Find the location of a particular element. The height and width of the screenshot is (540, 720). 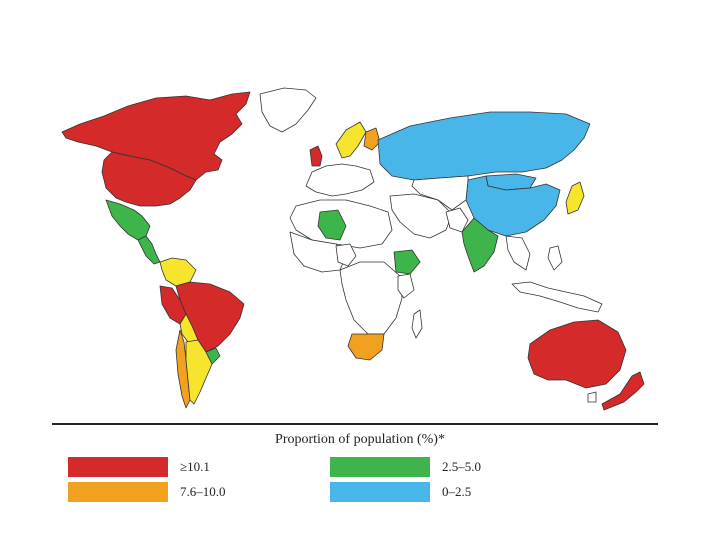

legend-swatch-medium-high is located at coordinates (118, 492).